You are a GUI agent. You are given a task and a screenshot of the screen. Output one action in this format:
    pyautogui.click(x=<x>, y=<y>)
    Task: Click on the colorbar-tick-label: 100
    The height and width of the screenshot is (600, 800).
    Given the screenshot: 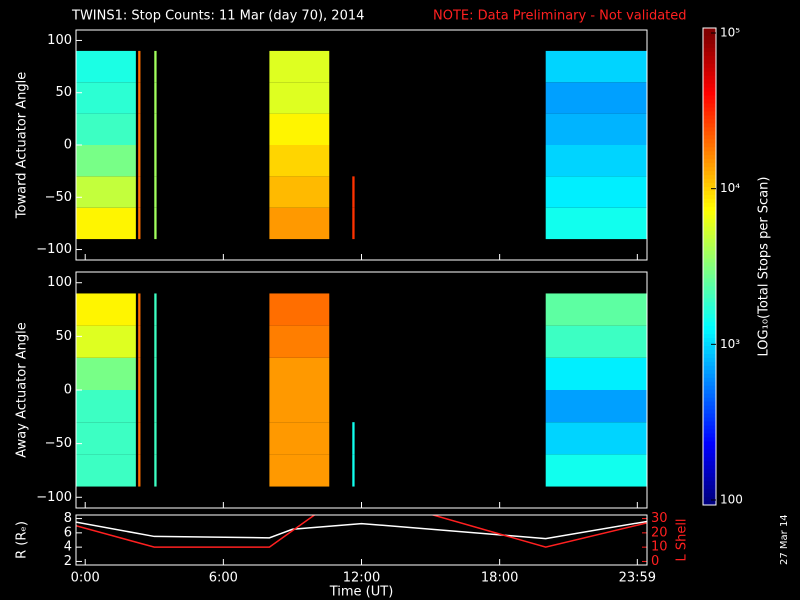 What is the action you would take?
    pyautogui.click(x=731, y=500)
    